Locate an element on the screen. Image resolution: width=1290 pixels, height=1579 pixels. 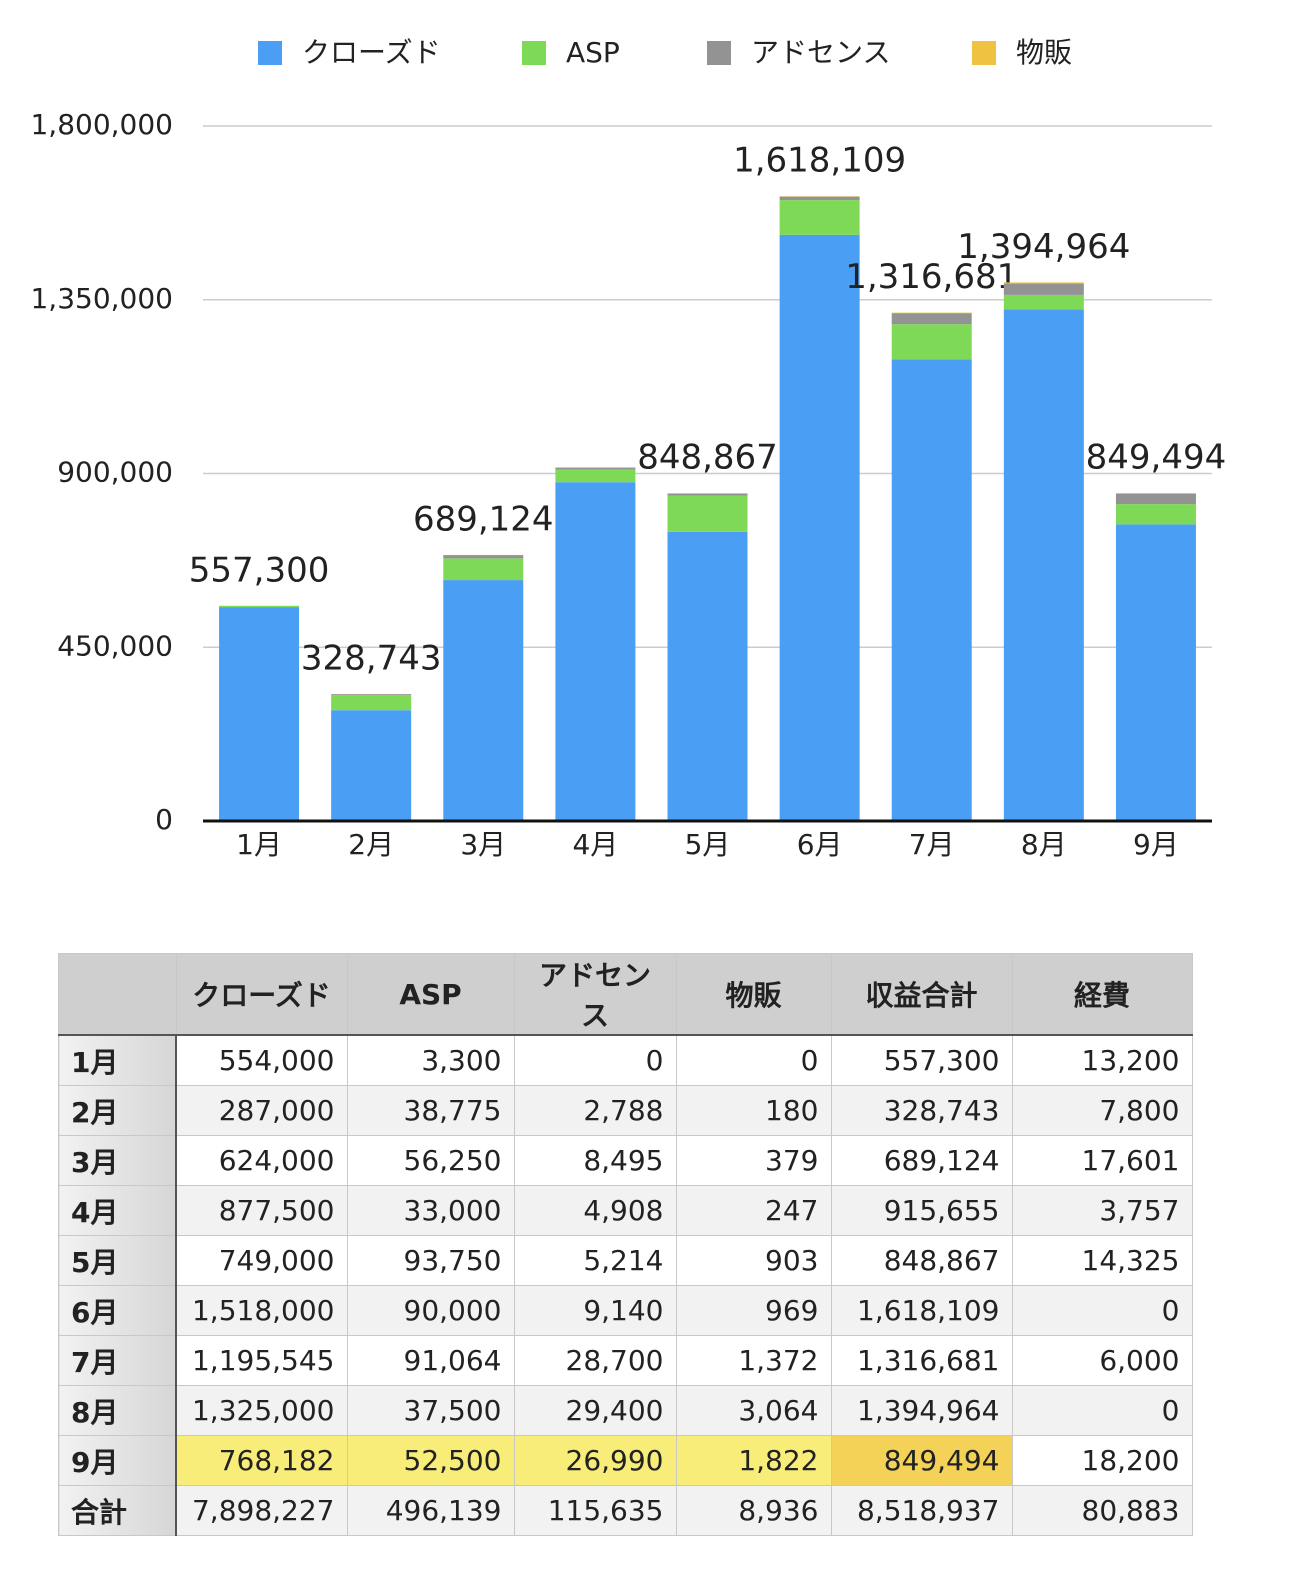
table-row: 5月 749,000 93,750 5,214 903 848,867 14,325 is located at coordinates (625, 1260).